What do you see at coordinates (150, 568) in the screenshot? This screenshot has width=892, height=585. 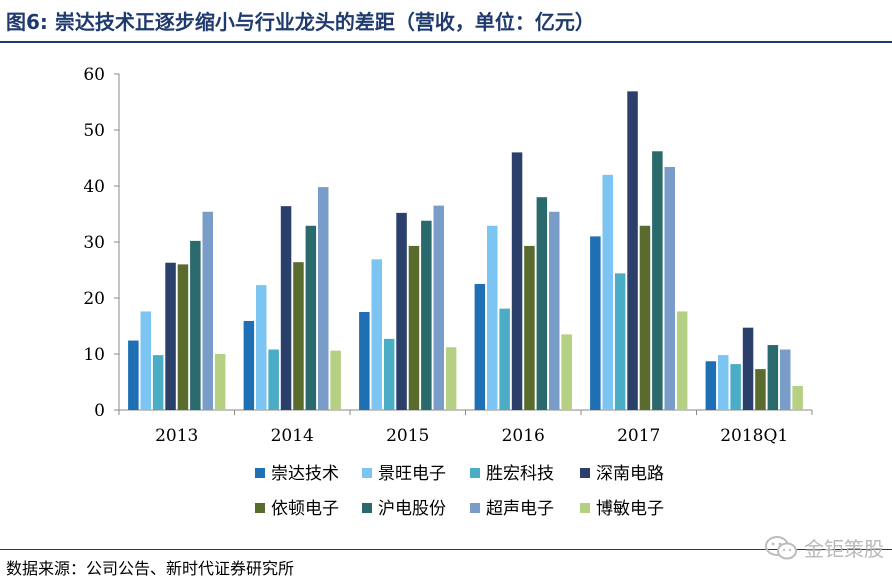 I see `source-note: 数据来源：公司公告、新时代证券研究所` at bounding box center [150, 568].